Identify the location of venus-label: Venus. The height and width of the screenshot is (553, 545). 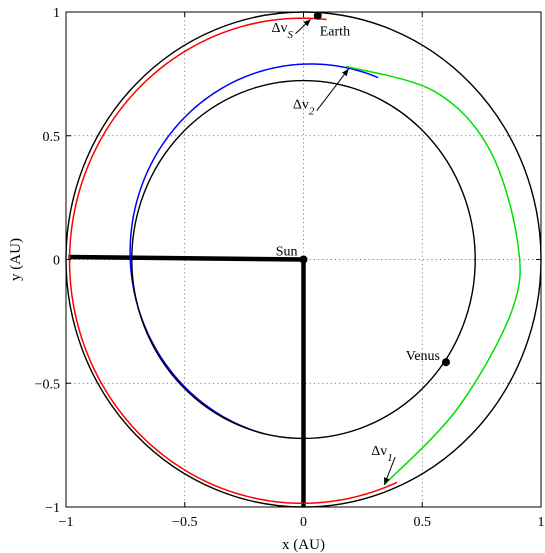
(423, 356).